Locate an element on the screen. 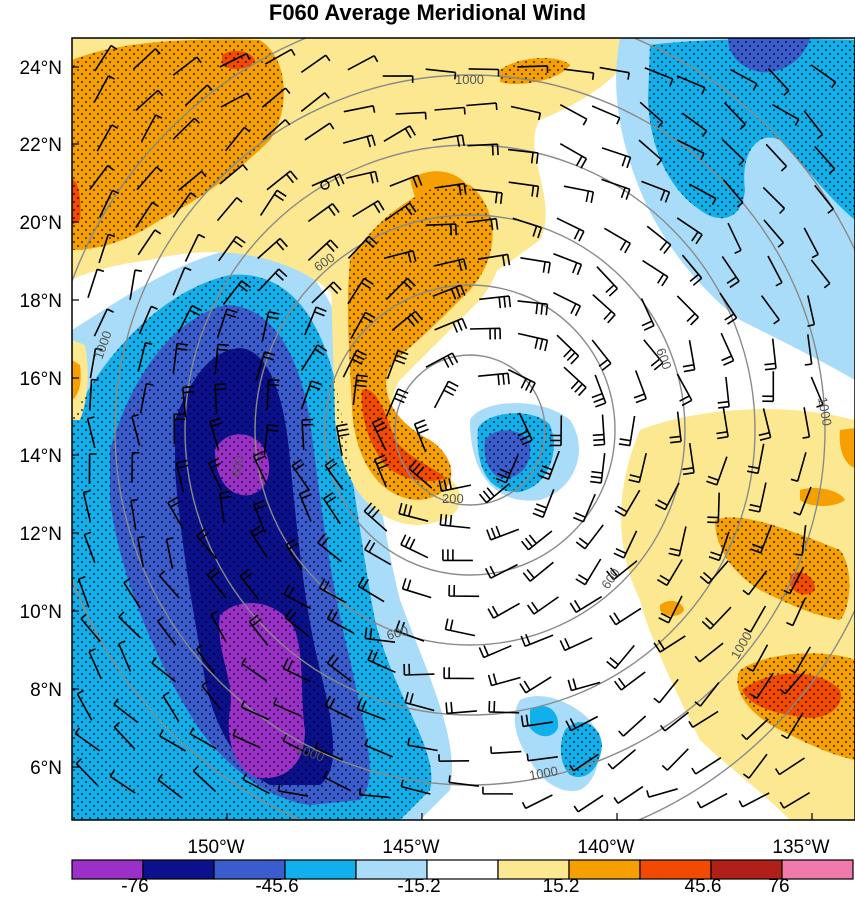 Image resolution: width=855 pixels, height=900 pixels. lon-label-140w: 140°W is located at coordinates (605, 847).